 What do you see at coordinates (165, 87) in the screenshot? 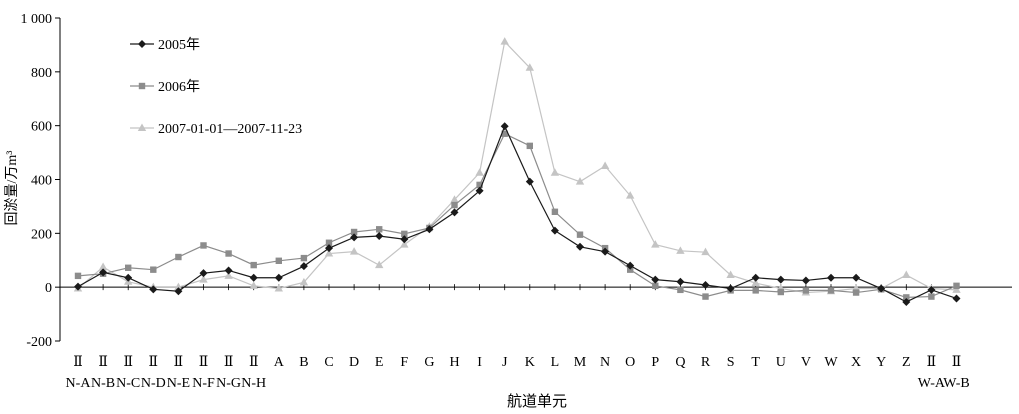
I see `legend-entry-2: 2006年` at bounding box center [165, 87].